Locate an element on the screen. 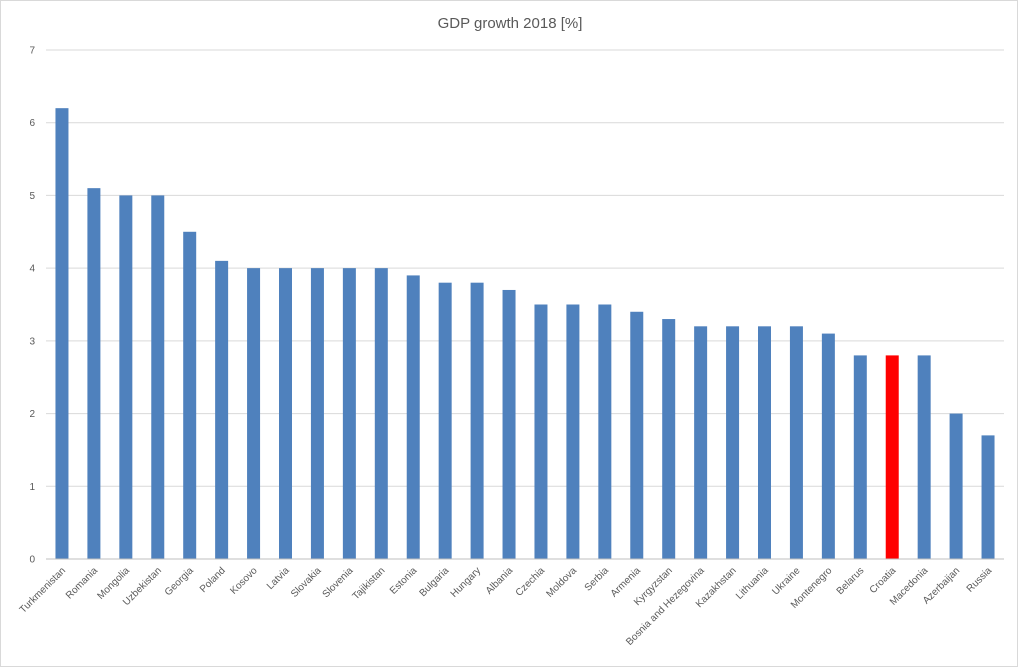 Image resolution: width=1018 pixels, height=668 pixels. bar-montenegro is located at coordinates (828, 446).